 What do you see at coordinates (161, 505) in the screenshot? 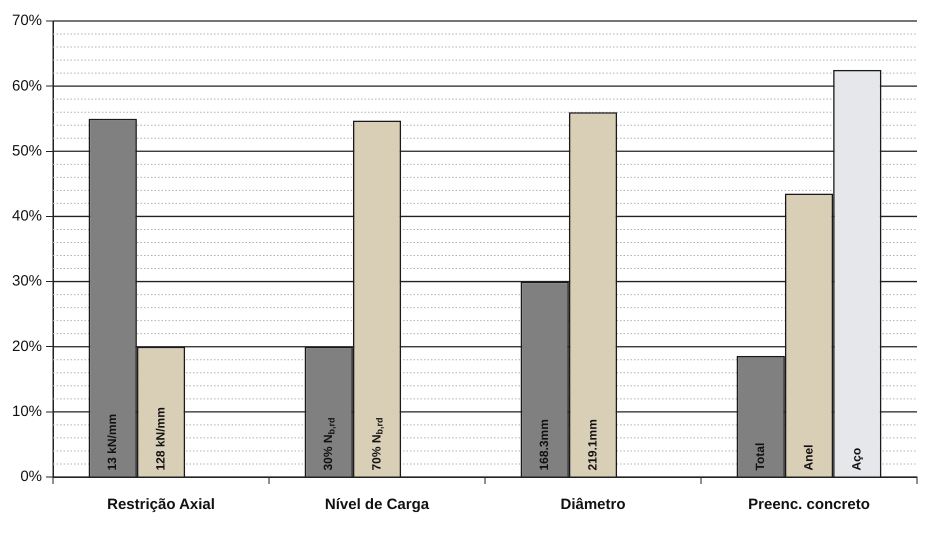
I see `x-tick-label: Restrição Axial` at bounding box center [161, 505].